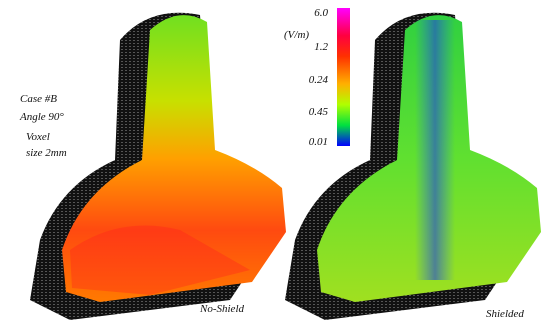 The height and width of the screenshot is (328, 553). Describe the element at coordinates (221, 309) in the screenshot. I see `panel-label: No-Shield` at that location.